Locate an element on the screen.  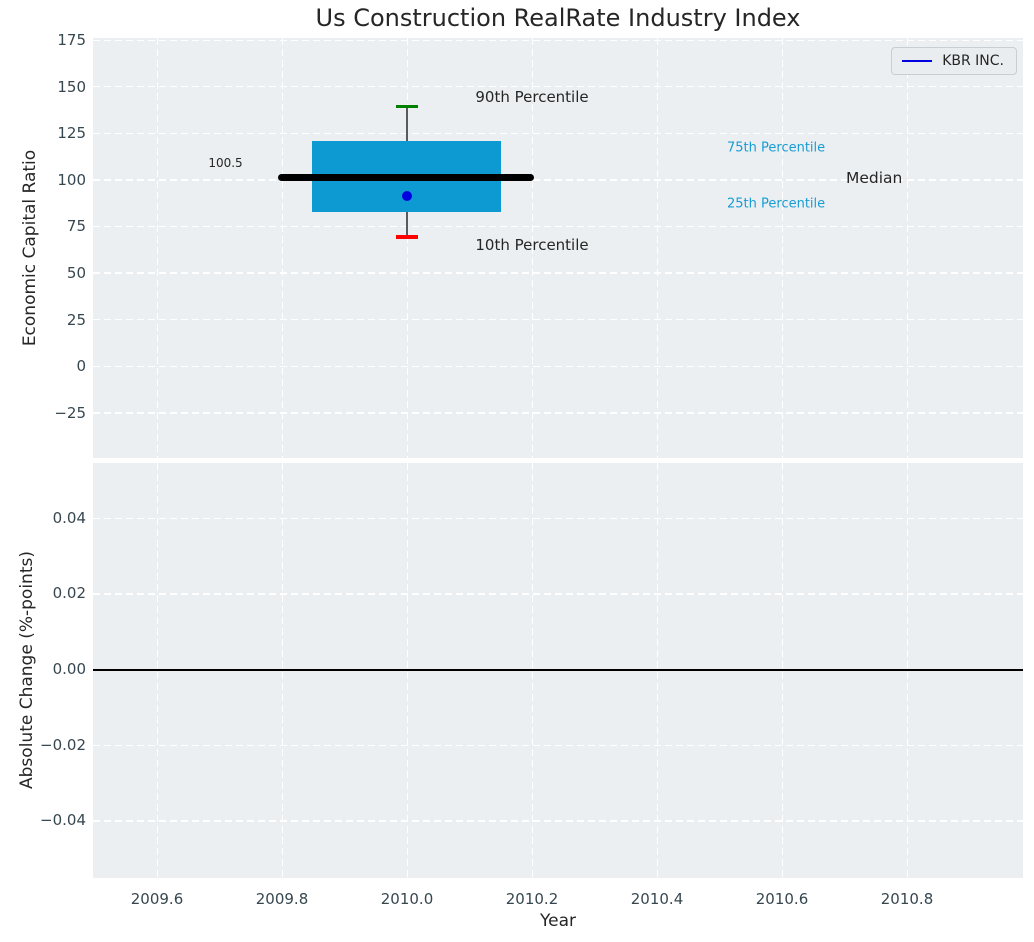
legend: KBR INC. is located at coordinates (954, 61).